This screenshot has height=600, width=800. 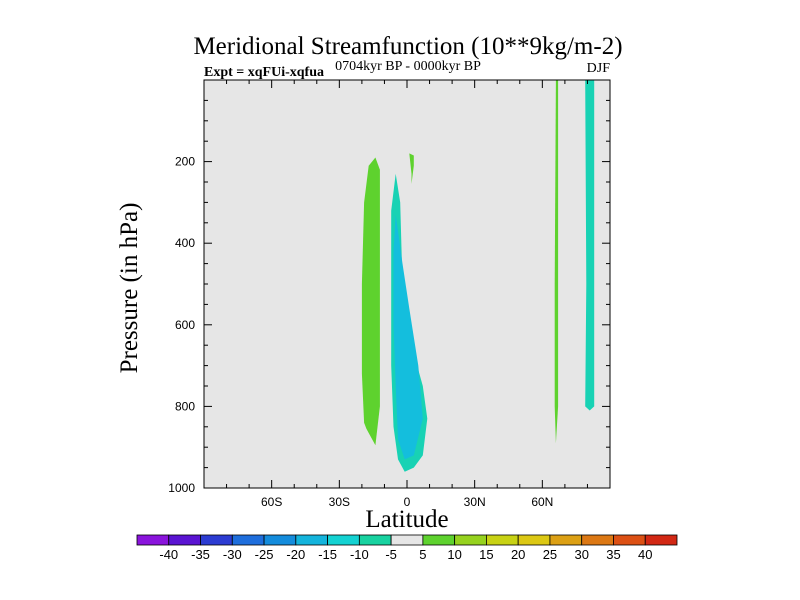 What do you see at coordinates (129, 288) in the screenshot?
I see `y-axis-label: Pressure (in hPa)` at bounding box center [129, 288].